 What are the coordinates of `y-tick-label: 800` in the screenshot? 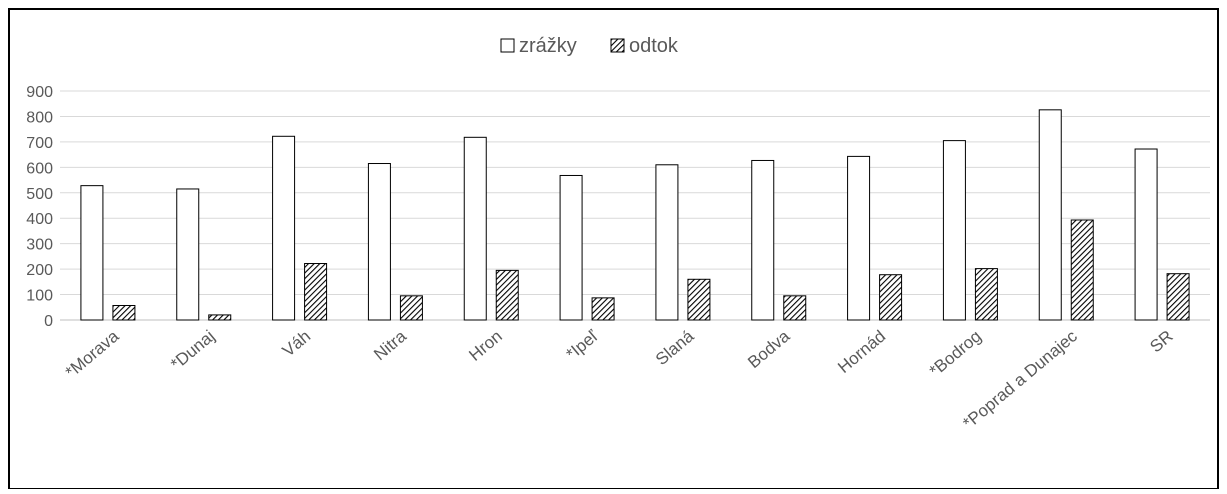 It's located at (39, 117).